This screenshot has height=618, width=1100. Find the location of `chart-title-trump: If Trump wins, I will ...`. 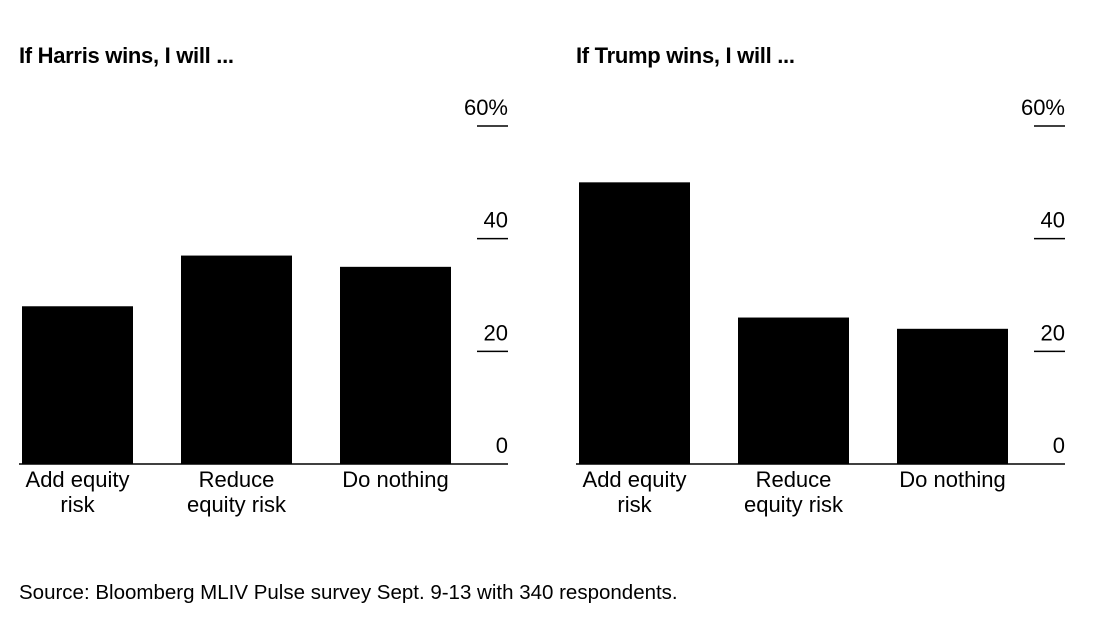

chart-title-trump: If Trump wins, I will ... is located at coordinates (685, 55).